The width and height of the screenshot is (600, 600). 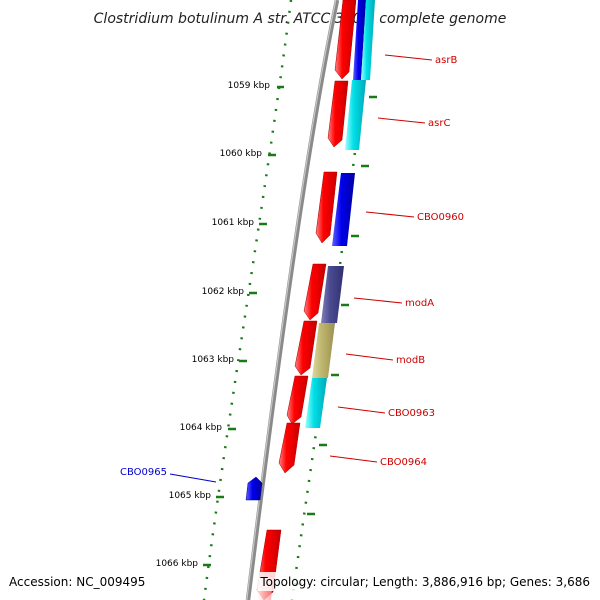 I want to click on tick-label: 1064 kbp, so click(x=201, y=428).